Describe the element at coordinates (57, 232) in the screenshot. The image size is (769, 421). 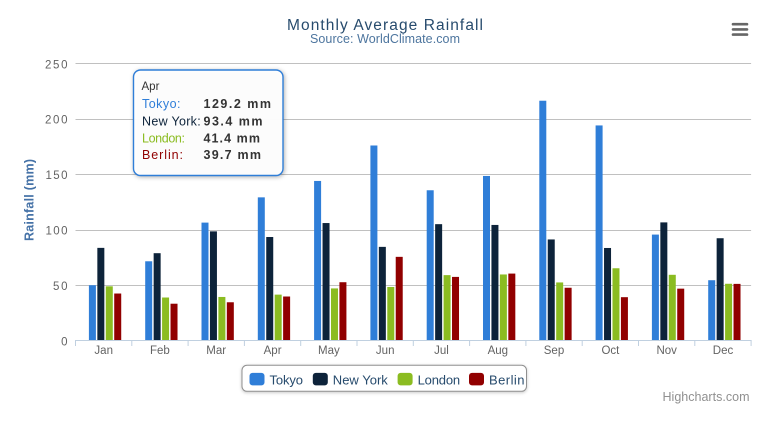
I see `svg-text: 100` at that location.